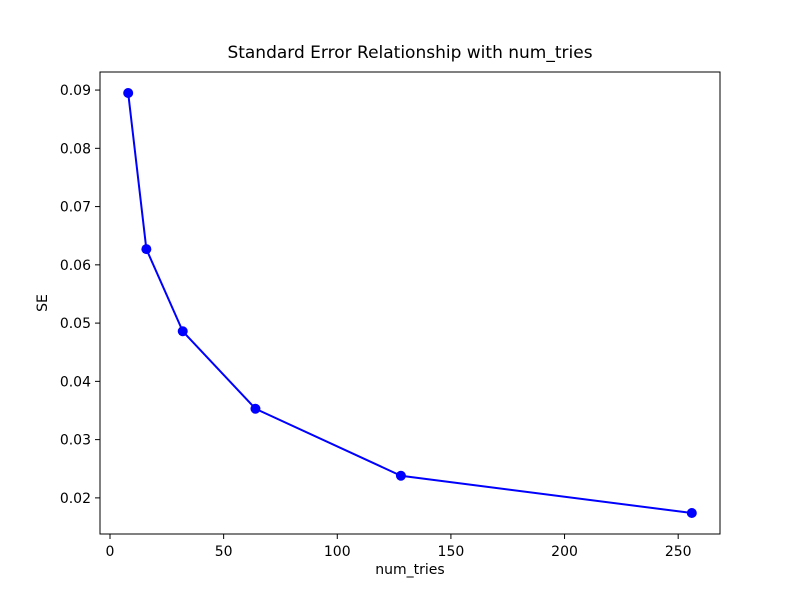 The image size is (800, 600). I want to click on y-tick-label: 0.05, so click(75, 324).